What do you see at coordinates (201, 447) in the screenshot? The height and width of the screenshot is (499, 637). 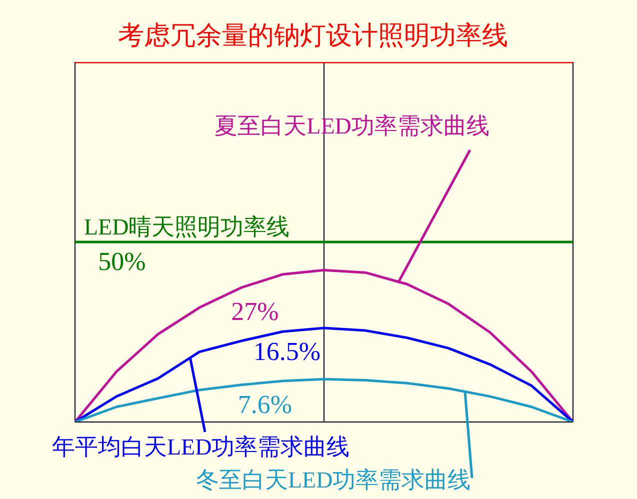 I see `series-label: 年平均白天LED功率需求曲线` at bounding box center [201, 447].